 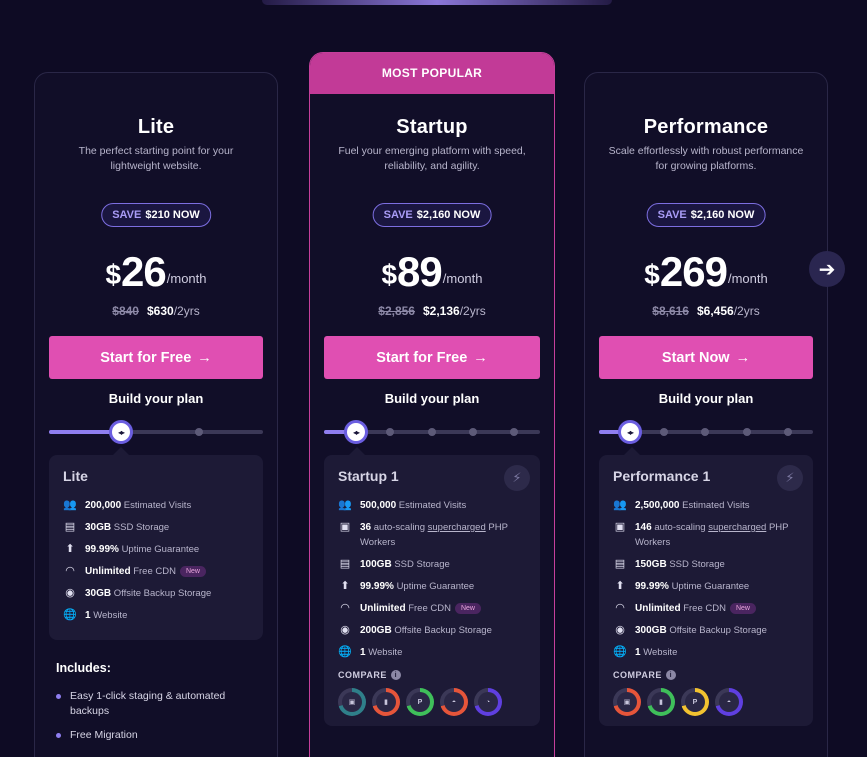 I want to click on feature-text: 30GB SSD Storage, so click(x=127, y=527).